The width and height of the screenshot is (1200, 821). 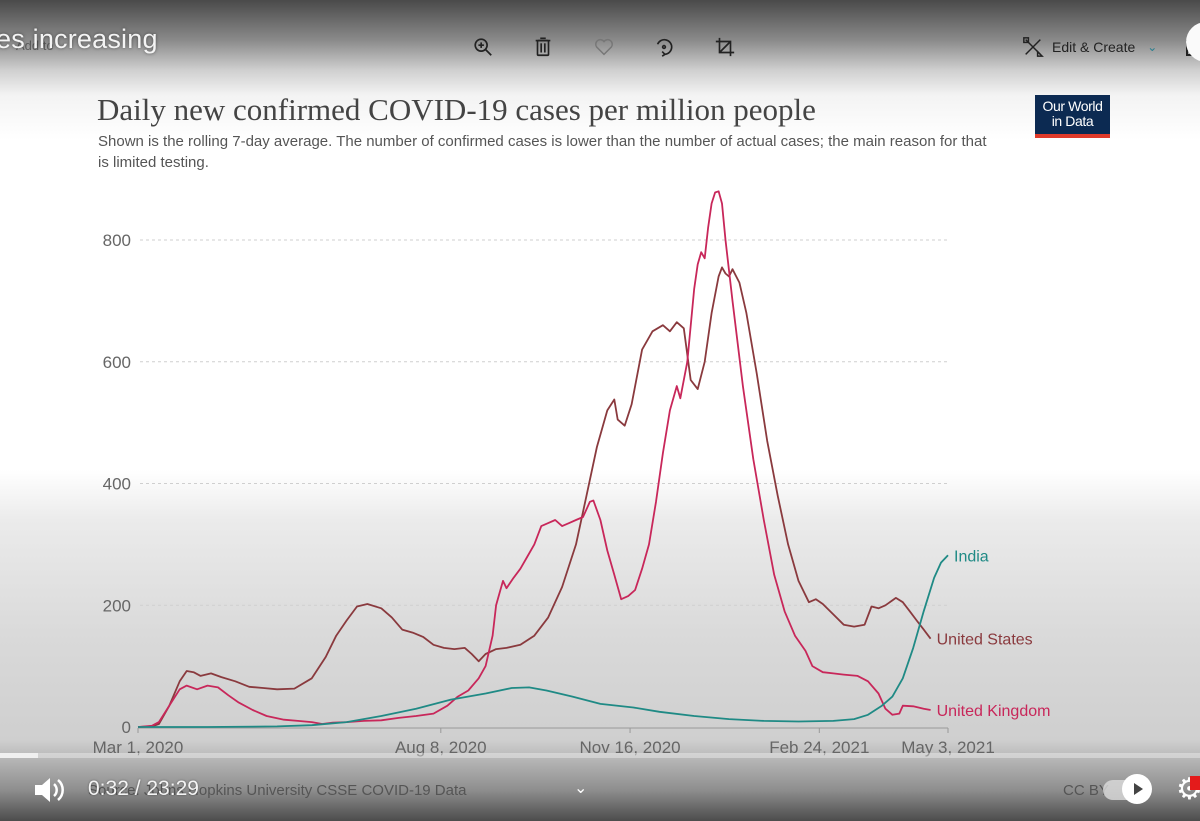 I want to click on video-title-overlay: es increasing, so click(x=79, y=39).